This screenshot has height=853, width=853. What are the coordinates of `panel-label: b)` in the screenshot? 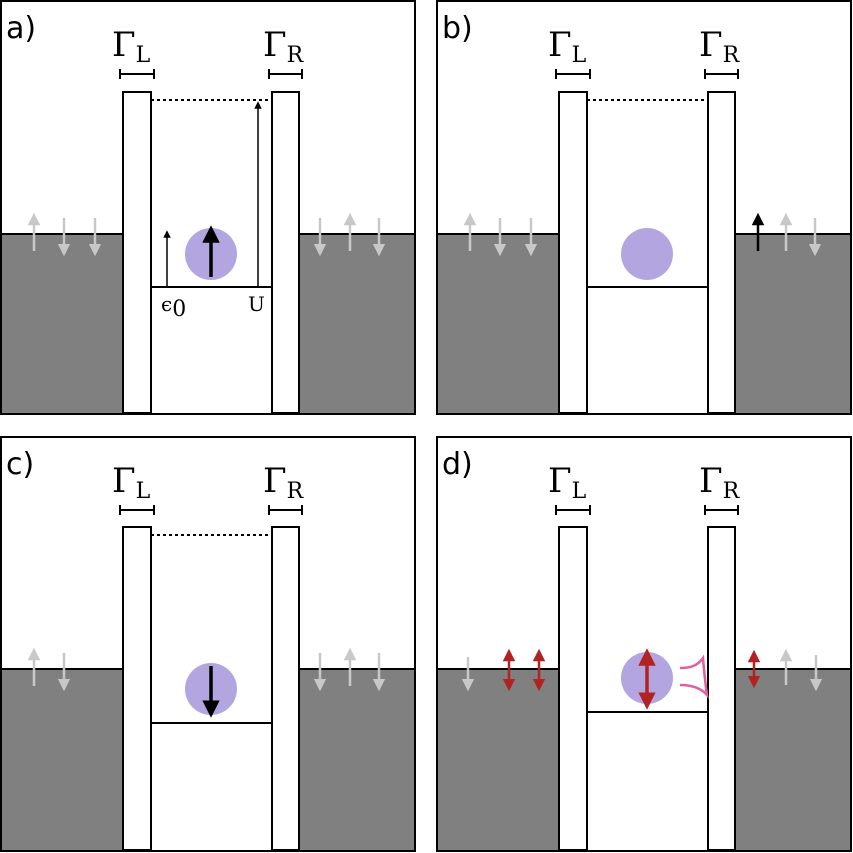 It's located at (457, 28).